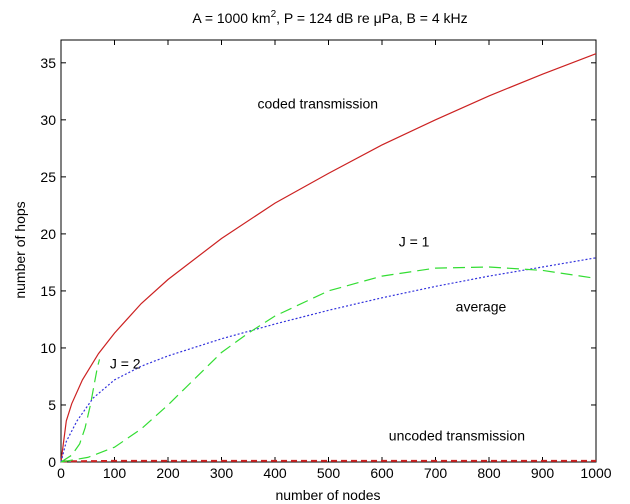 The height and width of the screenshot is (504, 630). Describe the element at coordinates (327, 495) in the screenshot. I see `x-axis-label: number of nodes` at that location.